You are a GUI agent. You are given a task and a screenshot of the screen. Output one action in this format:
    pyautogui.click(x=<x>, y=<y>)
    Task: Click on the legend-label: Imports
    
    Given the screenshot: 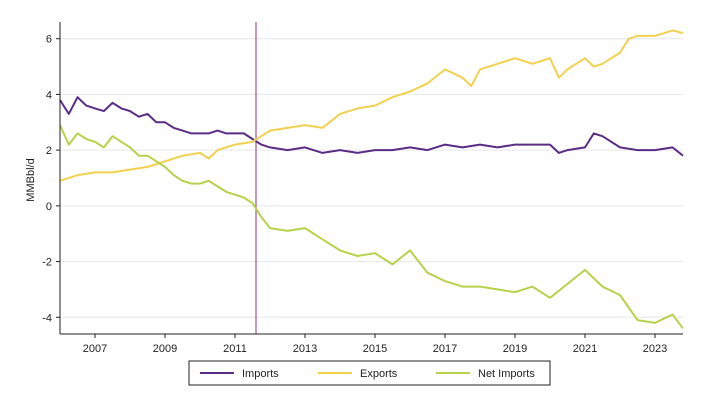 What is the action you would take?
    pyautogui.click(x=260, y=374)
    